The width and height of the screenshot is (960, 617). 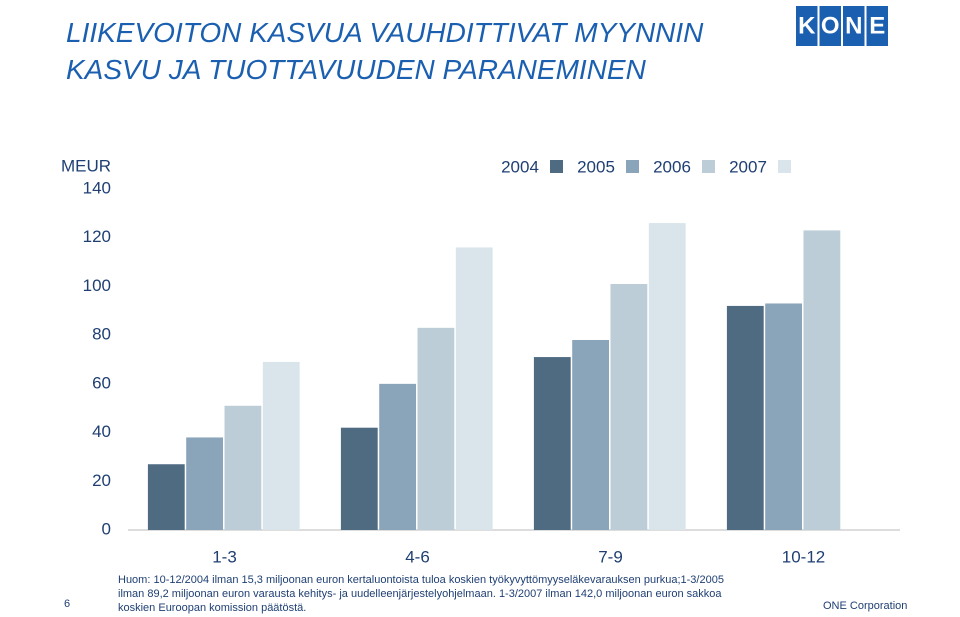 What do you see at coordinates (610, 556) in the screenshot?
I see `x-tick-label: 7-9` at bounding box center [610, 556].